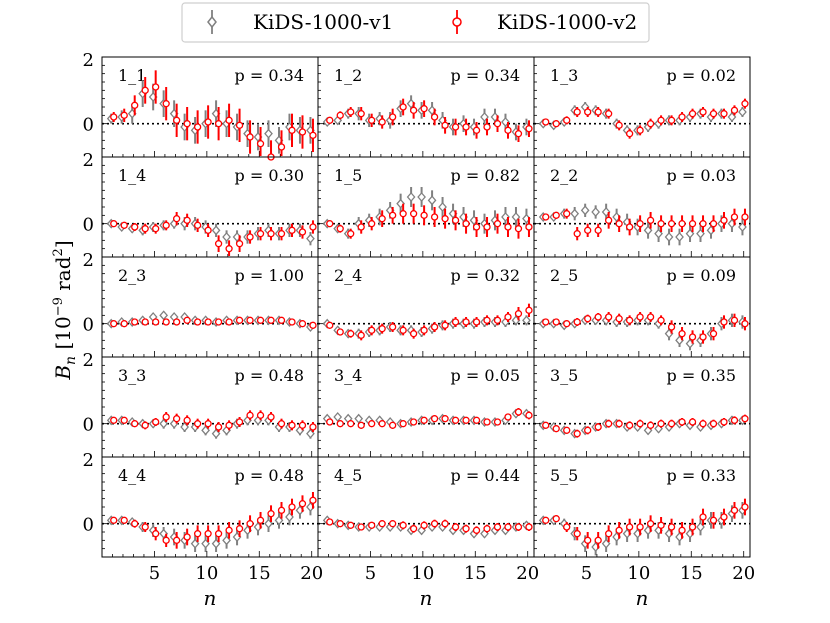 This screenshot has height=623, width=830. Describe the element at coordinates (701, 375) in the screenshot. I see `panel-p-value: p = 0.35` at that location.